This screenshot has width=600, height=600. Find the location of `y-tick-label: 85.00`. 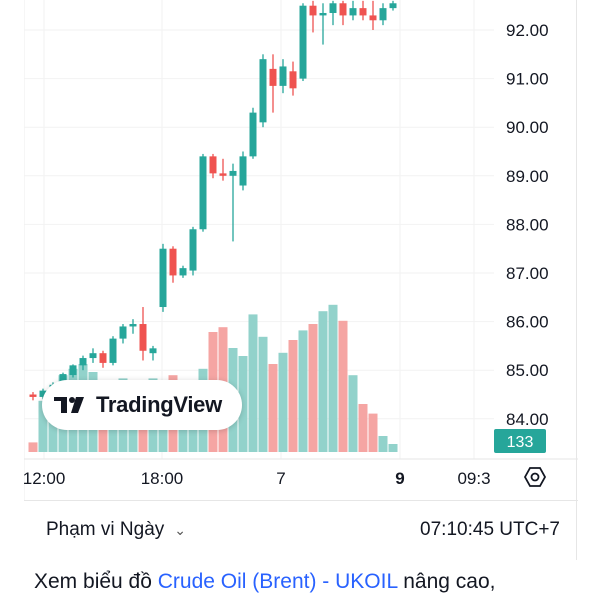

y-tick-label: 85.00 is located at coordinates (527, 370).